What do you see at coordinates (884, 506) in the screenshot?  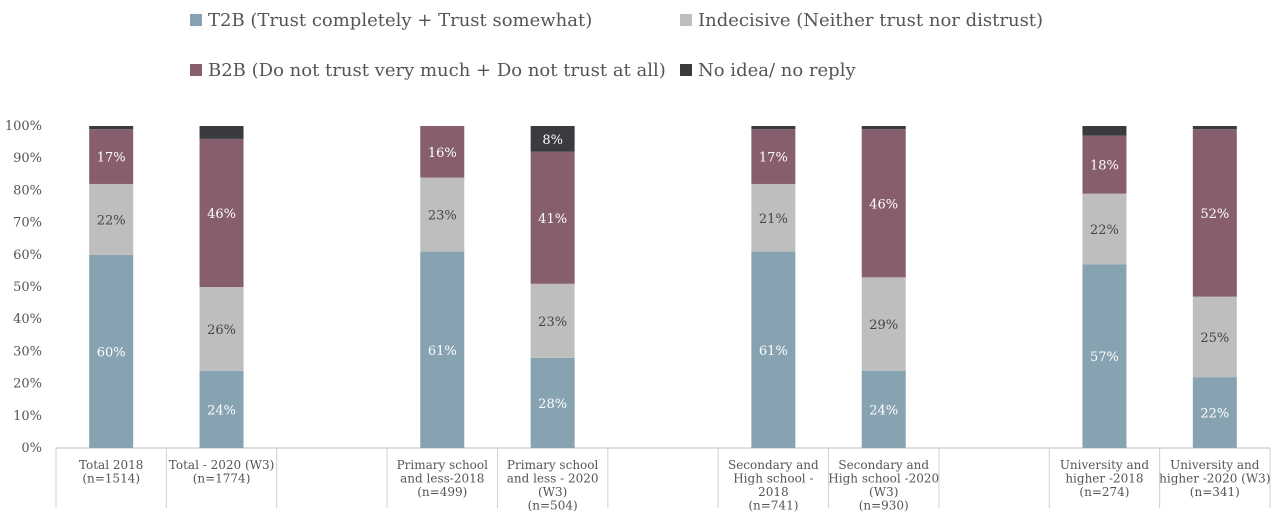 I see `x-tick-label: (n=930)` at bounding box center [884, 506].